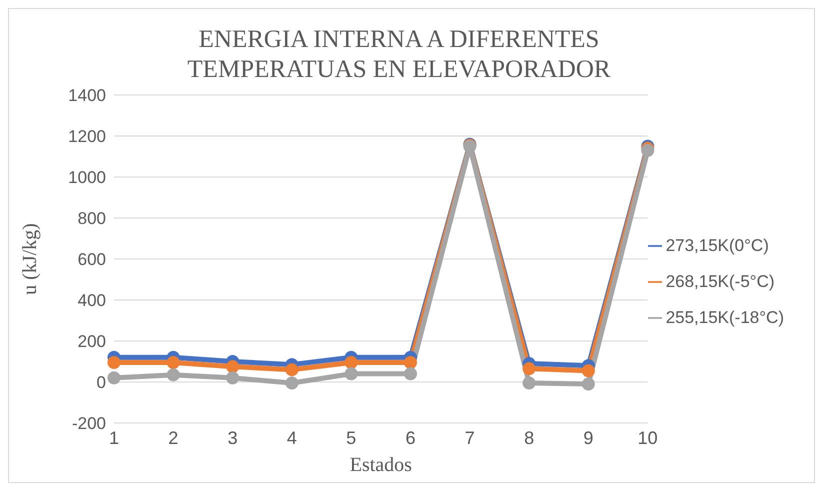 This screenshot has width=823, height=491. What do you see at coordinates (233, 438) in the screenshot?
I see `x-tick-label: 3` at bounding box center [233, 438].